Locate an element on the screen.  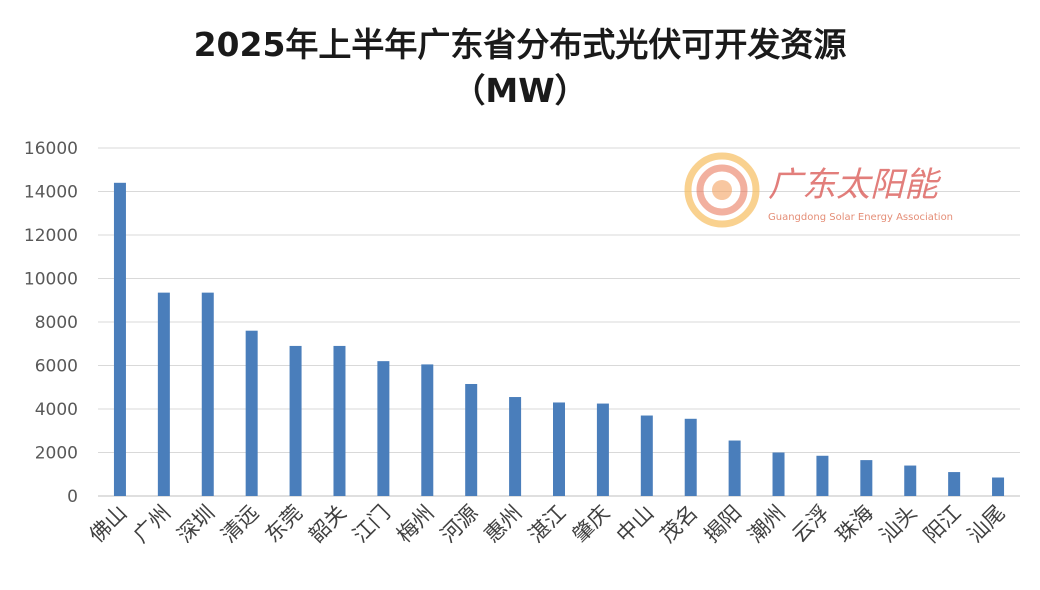
chart-title-line2: （MW） is located at coordinates (520, 90).